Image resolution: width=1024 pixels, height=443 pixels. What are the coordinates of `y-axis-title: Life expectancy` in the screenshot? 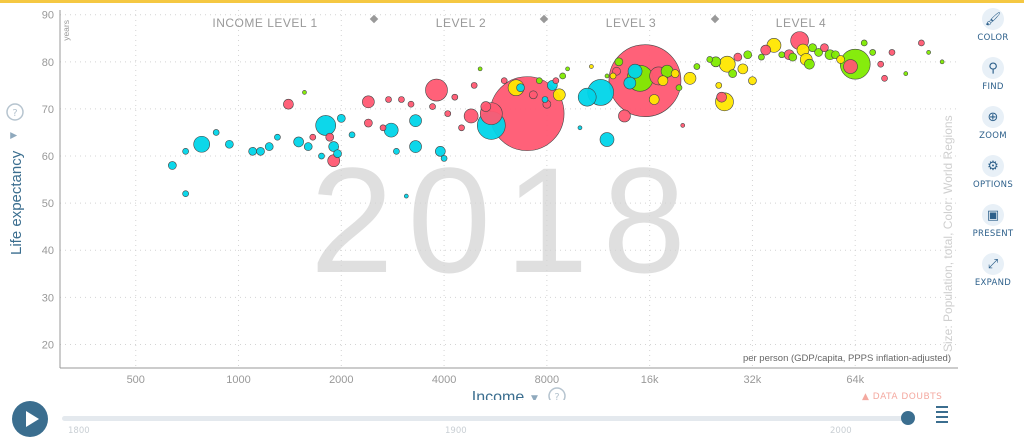 It's located at (16, 202).